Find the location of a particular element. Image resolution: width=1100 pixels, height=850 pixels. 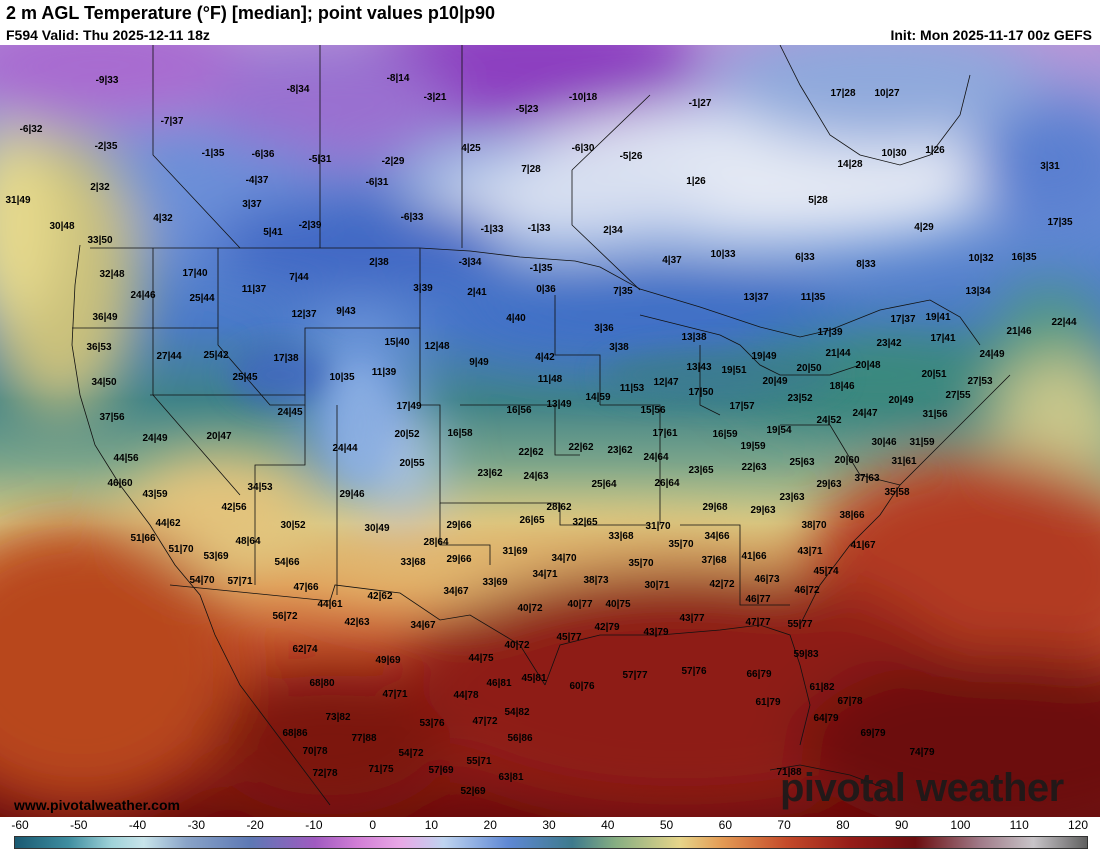

point-value-label: -4|37 is located at coordinates (257, 180).